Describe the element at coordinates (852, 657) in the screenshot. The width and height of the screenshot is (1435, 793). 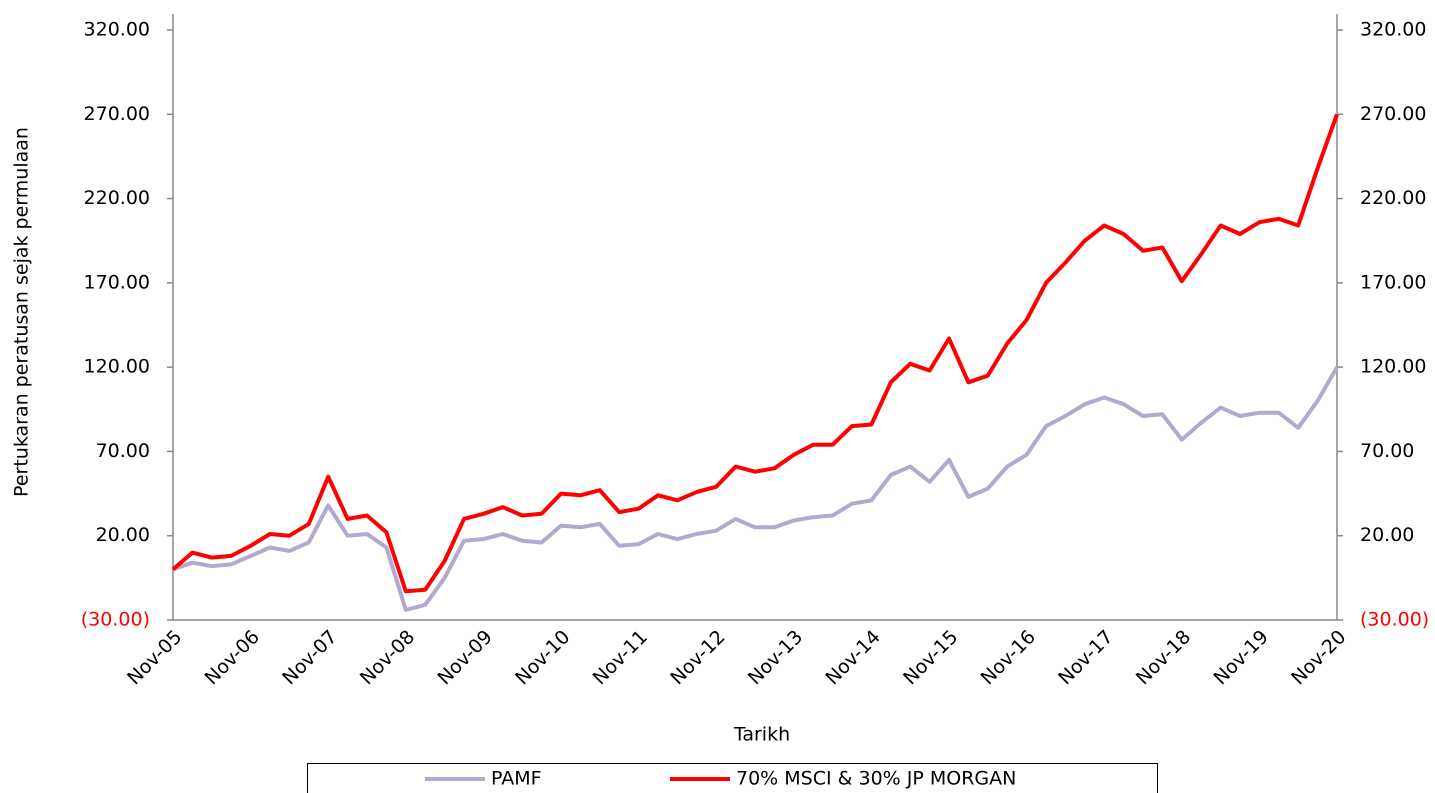
I see `x-tick-label: Nov-14` at that location.